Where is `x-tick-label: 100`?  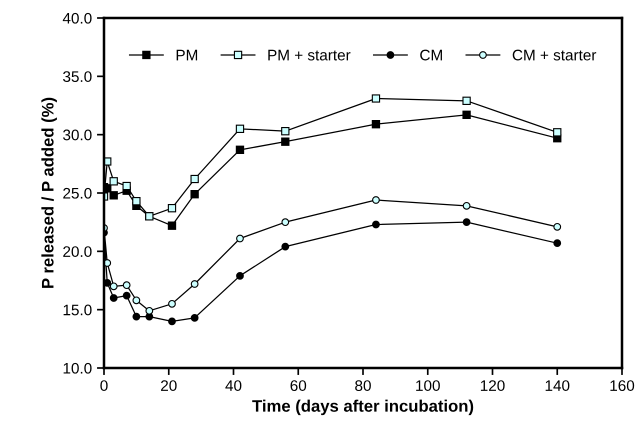
x-tick-label: 100 is located at coordinates (428, 386).